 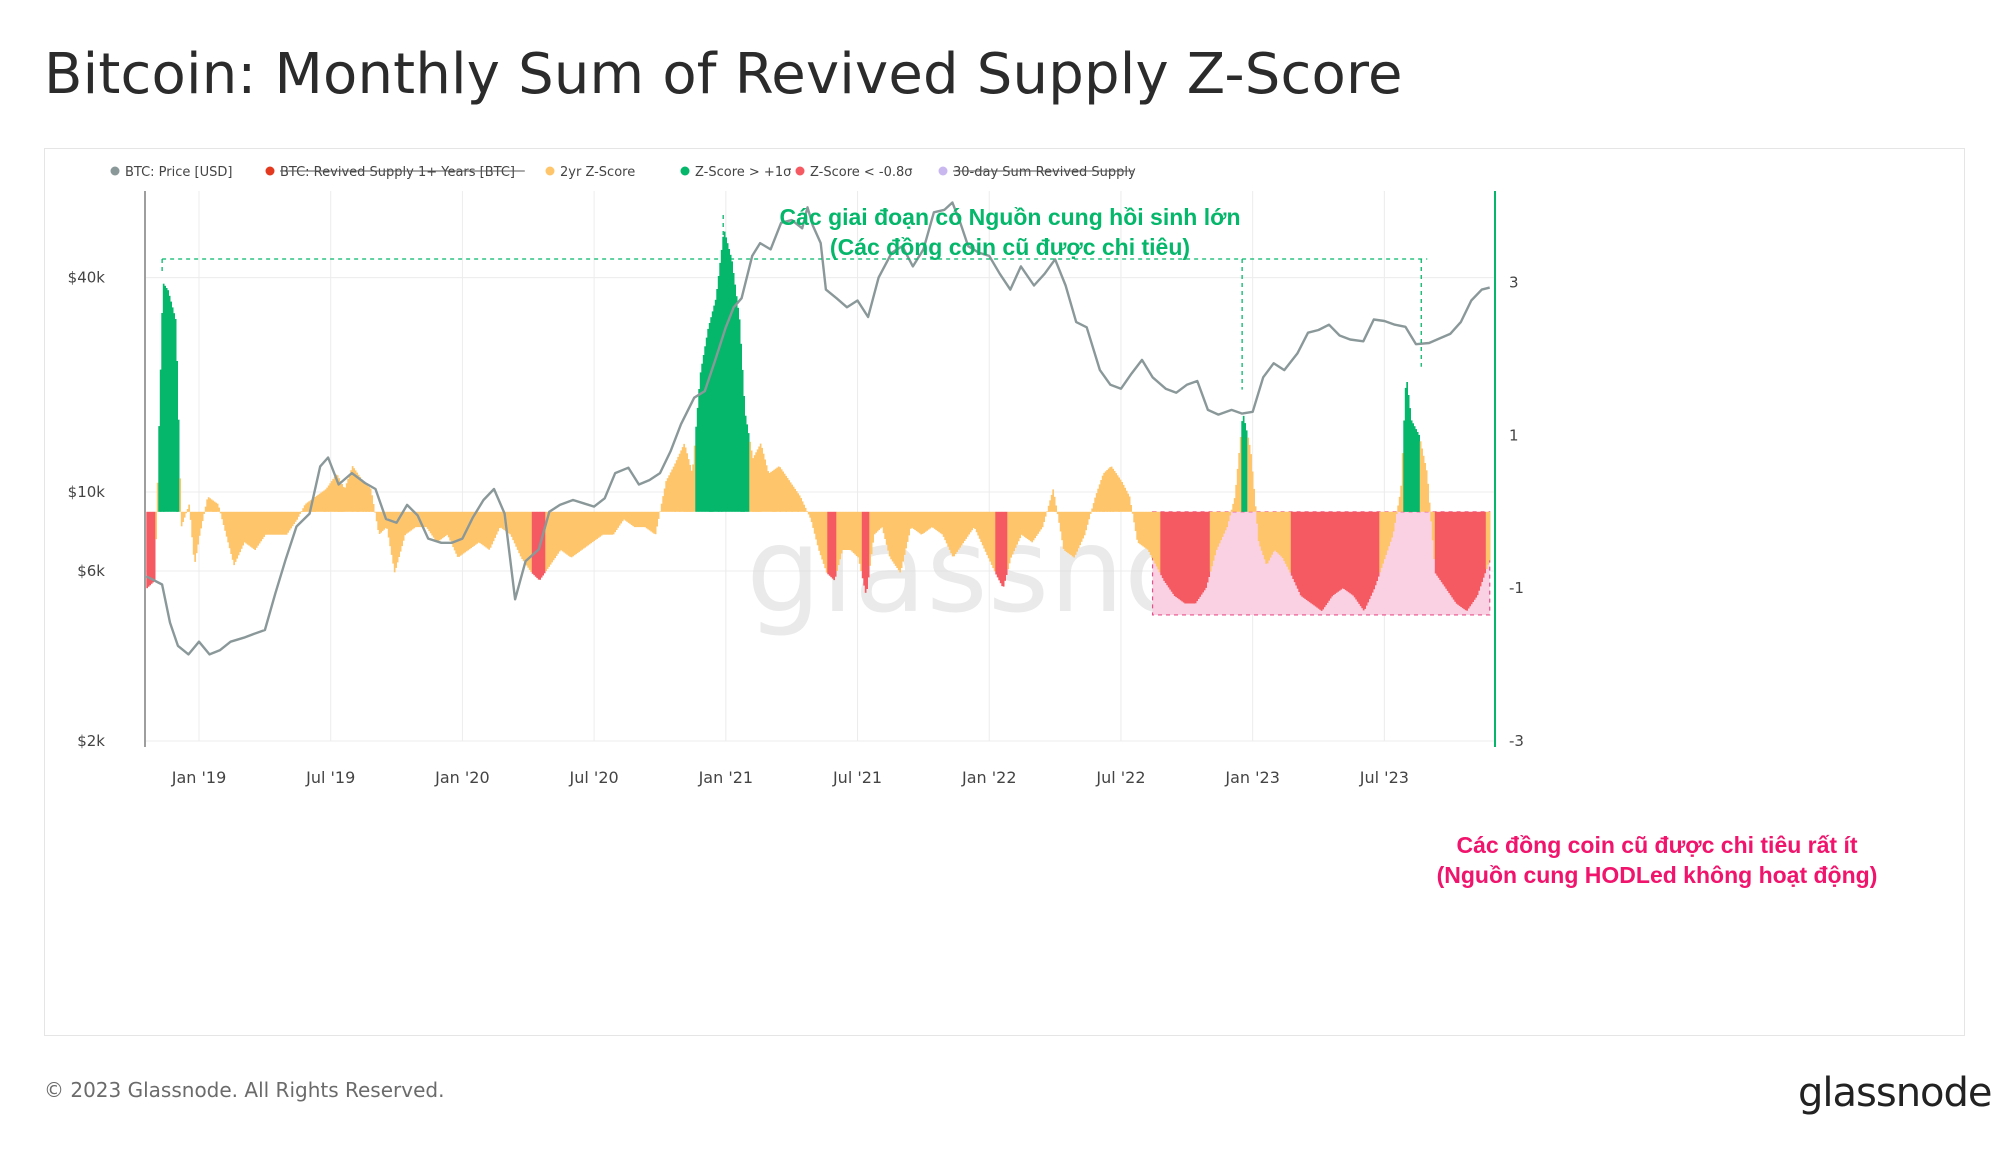 I want to click on legend-item: BTC: Price [USD], so click(x=171, y=172).